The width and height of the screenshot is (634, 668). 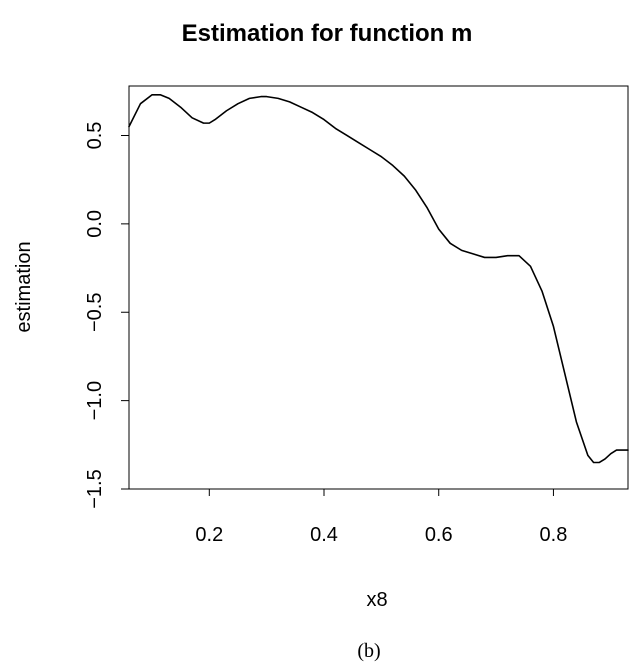 I want to click on y-tick-label: 0.0, so click(x=95, y=224).